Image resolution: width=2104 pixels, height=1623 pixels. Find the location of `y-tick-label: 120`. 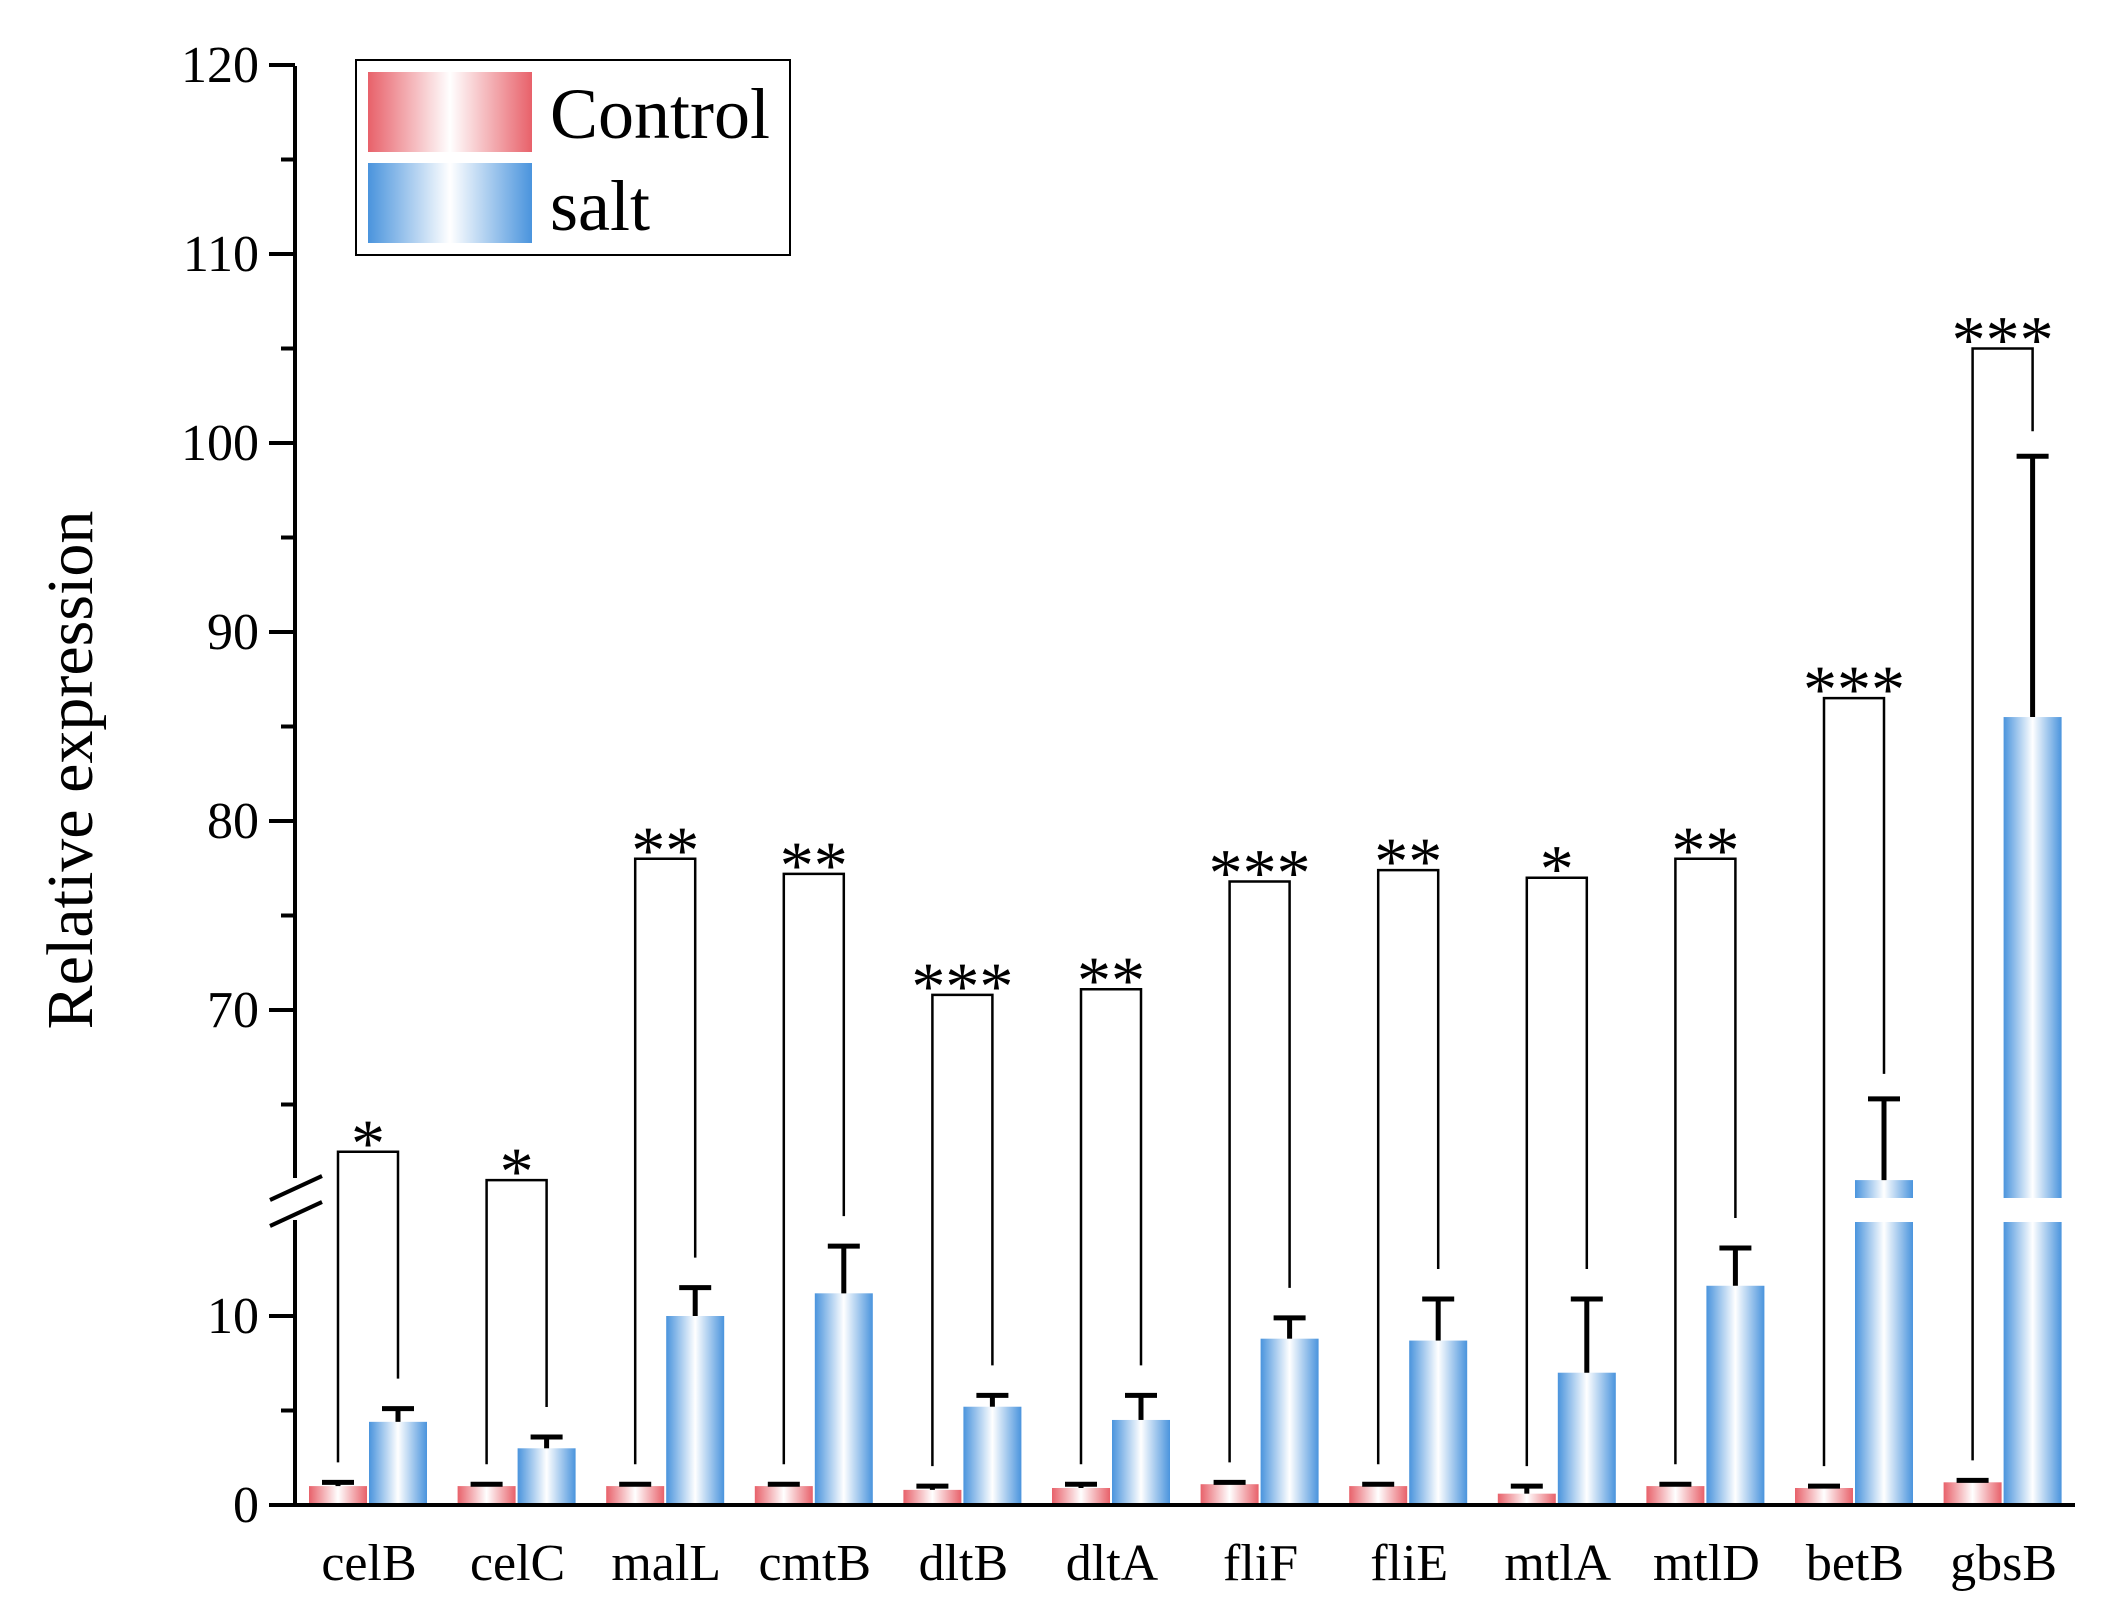

y-tick-label: 120 is located at coordinates (220, 65).